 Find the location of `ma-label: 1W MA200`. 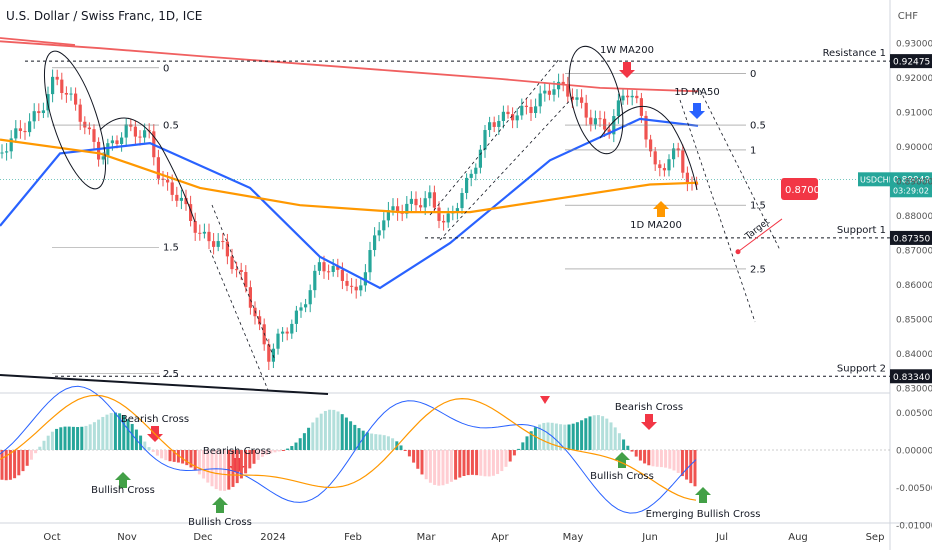

ma-label: 1W MA200 is located at coordinates (627, 50).